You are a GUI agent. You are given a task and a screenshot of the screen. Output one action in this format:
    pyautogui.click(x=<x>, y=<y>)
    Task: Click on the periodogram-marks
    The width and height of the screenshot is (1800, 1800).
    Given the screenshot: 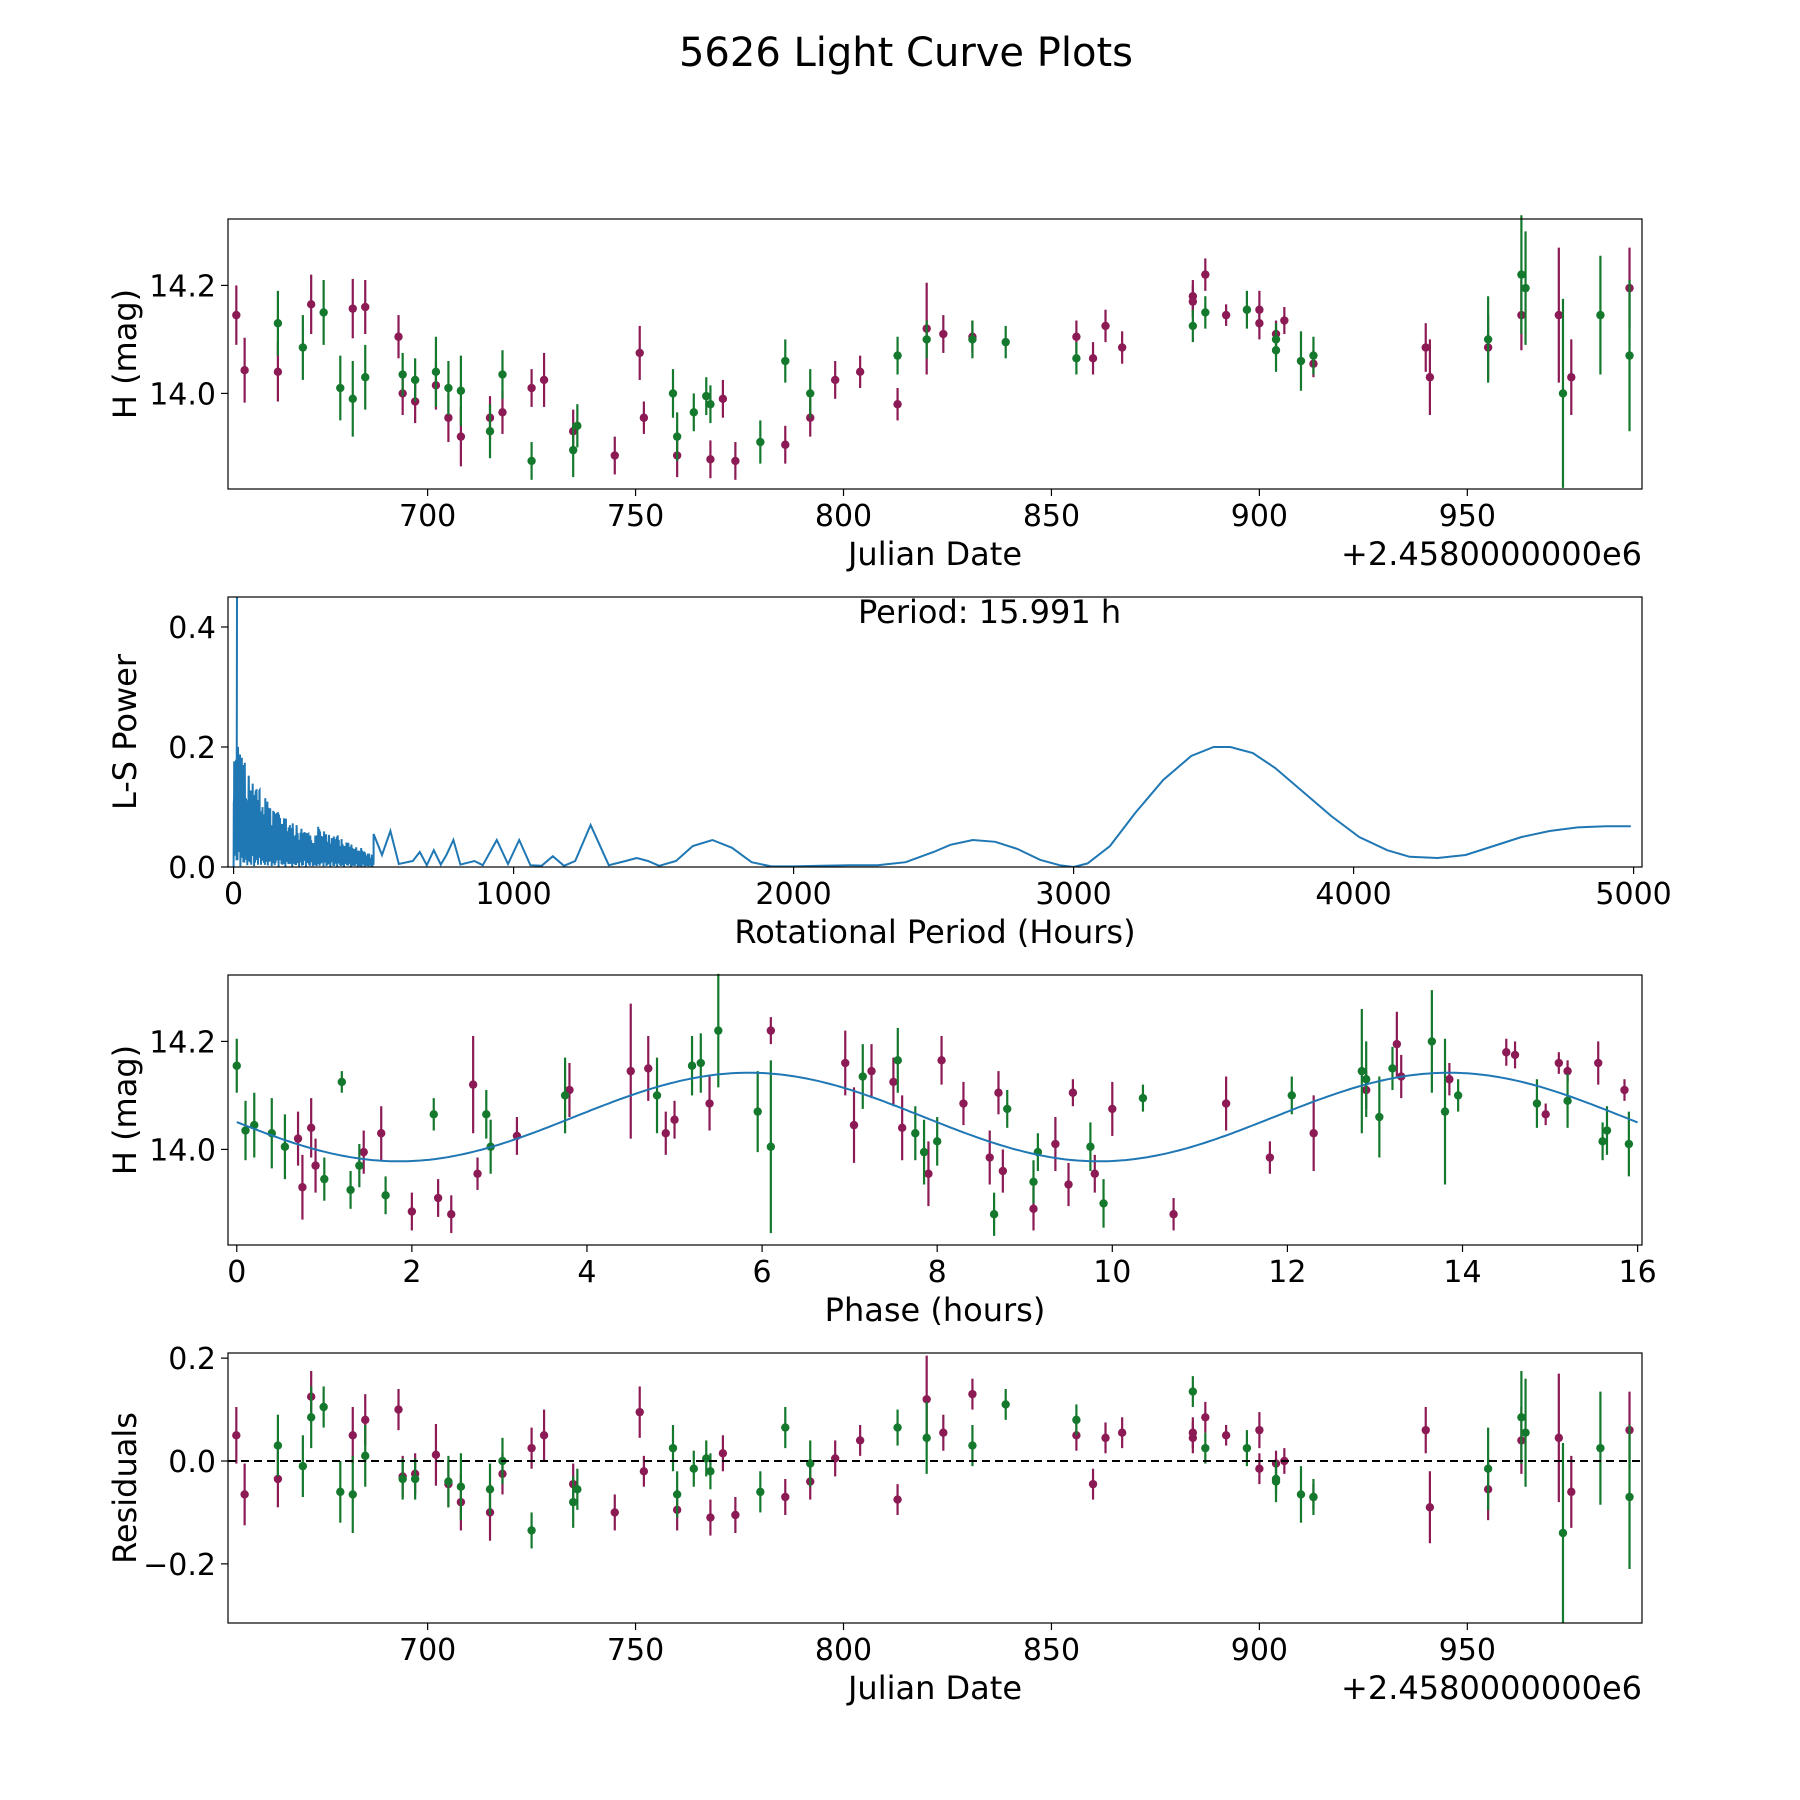 What is the action you would take?
    pyautogui.click(x=931, y=732)
    